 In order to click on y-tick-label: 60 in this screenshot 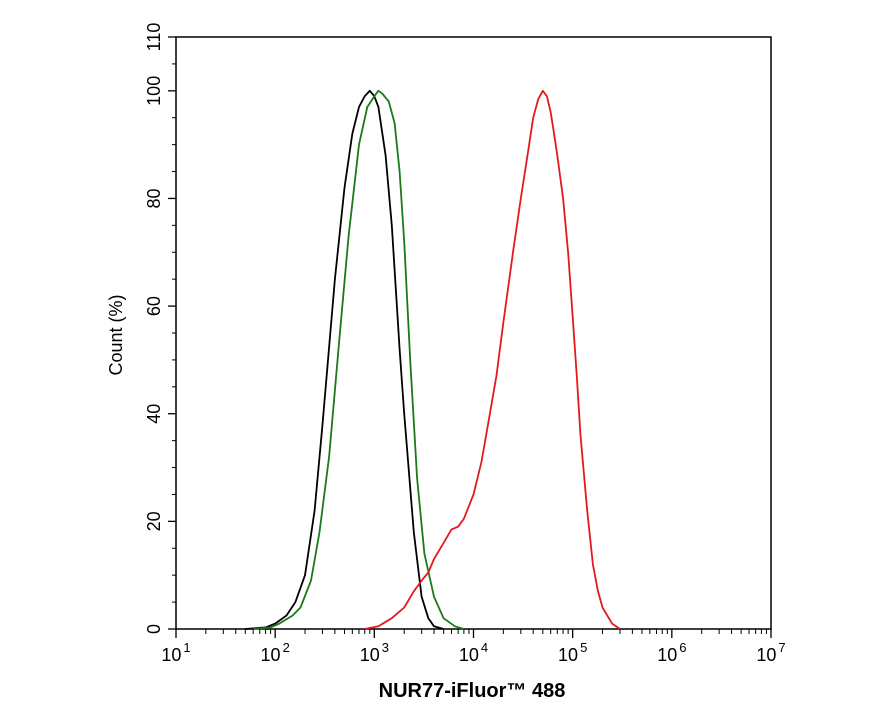, I will do `click(154, 306)`.